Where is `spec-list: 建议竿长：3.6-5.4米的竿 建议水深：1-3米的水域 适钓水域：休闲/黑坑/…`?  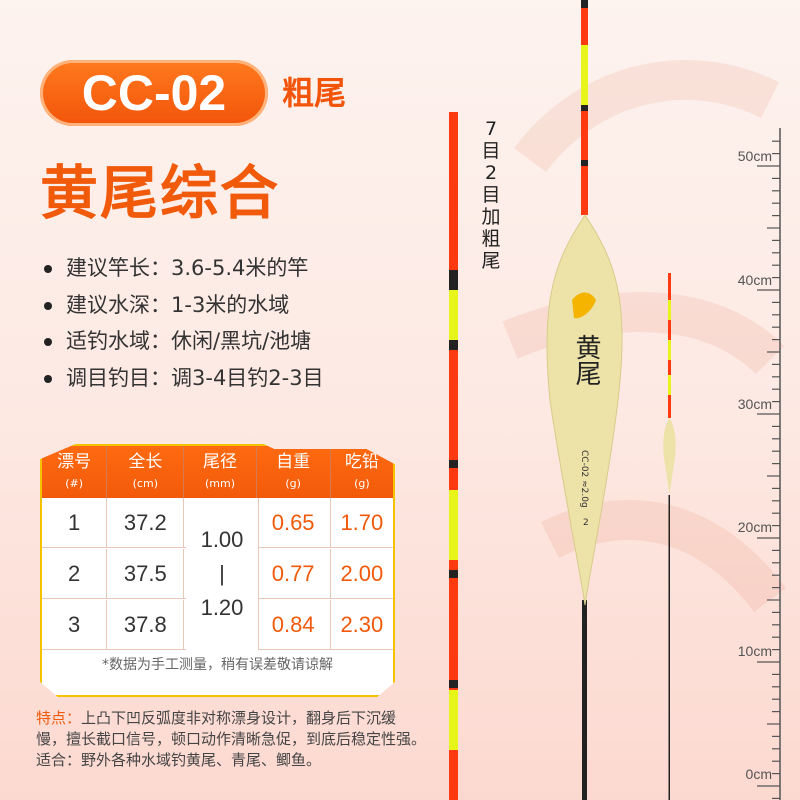
spec-list: 建议竿长：3.6-5.4米的竿 建议水深：1-3米的水域 适钓水域：休闲/黑坑/… is located at coordinates (184, 323).